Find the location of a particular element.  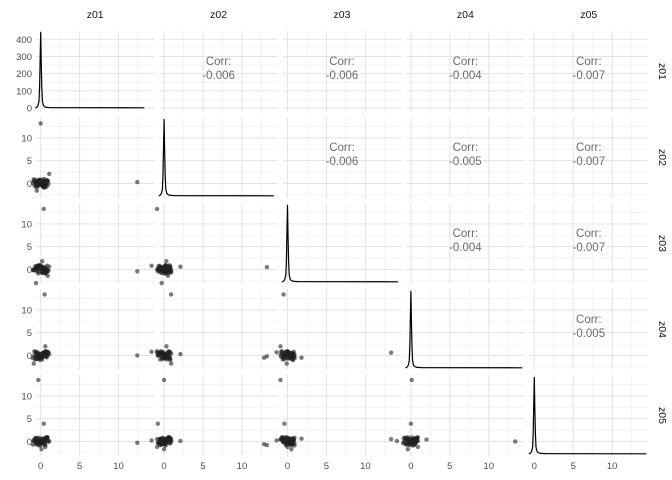

strip-right-z05: z05 is located at coordinates (662, 415).